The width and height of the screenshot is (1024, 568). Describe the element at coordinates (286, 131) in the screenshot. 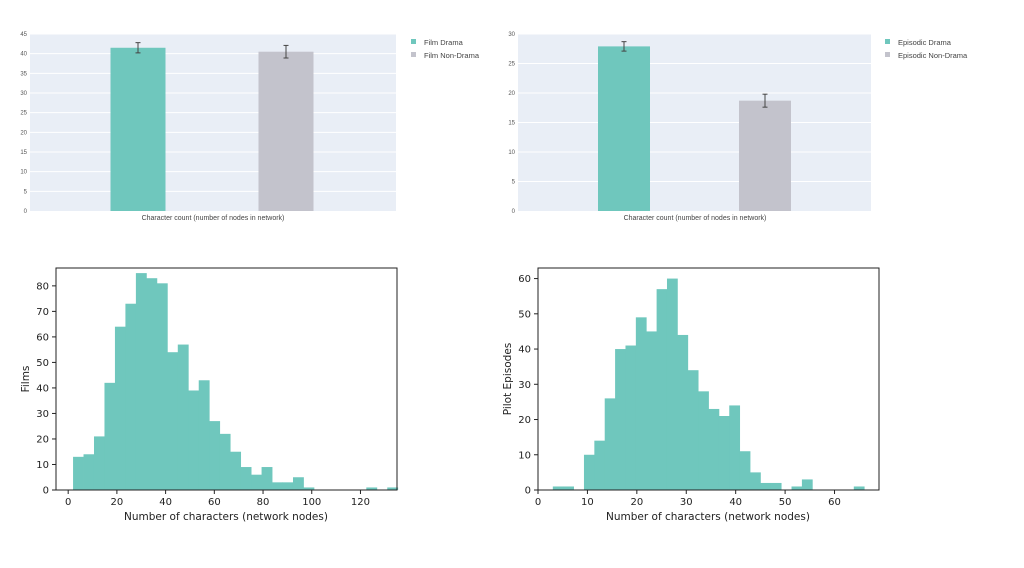

I see `bar-film-non-drama` at that location.